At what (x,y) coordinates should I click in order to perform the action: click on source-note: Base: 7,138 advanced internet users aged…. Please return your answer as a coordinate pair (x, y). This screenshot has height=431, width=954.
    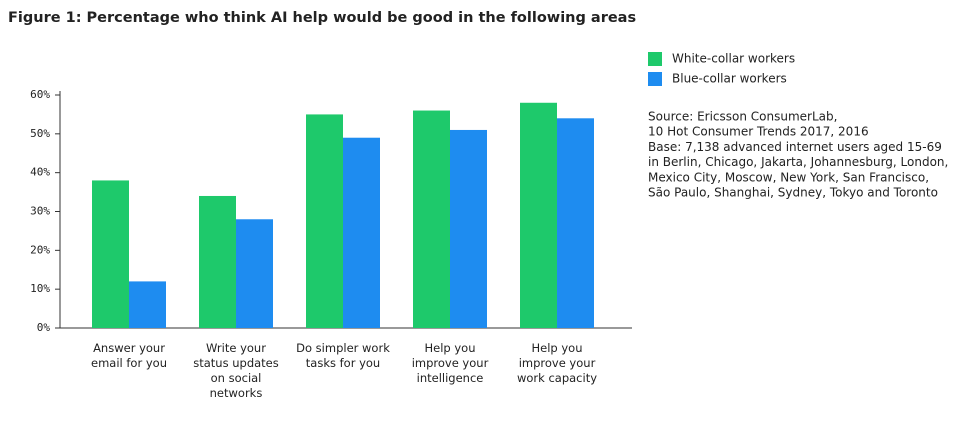
    Looking at the image, I should click on (795, 147).